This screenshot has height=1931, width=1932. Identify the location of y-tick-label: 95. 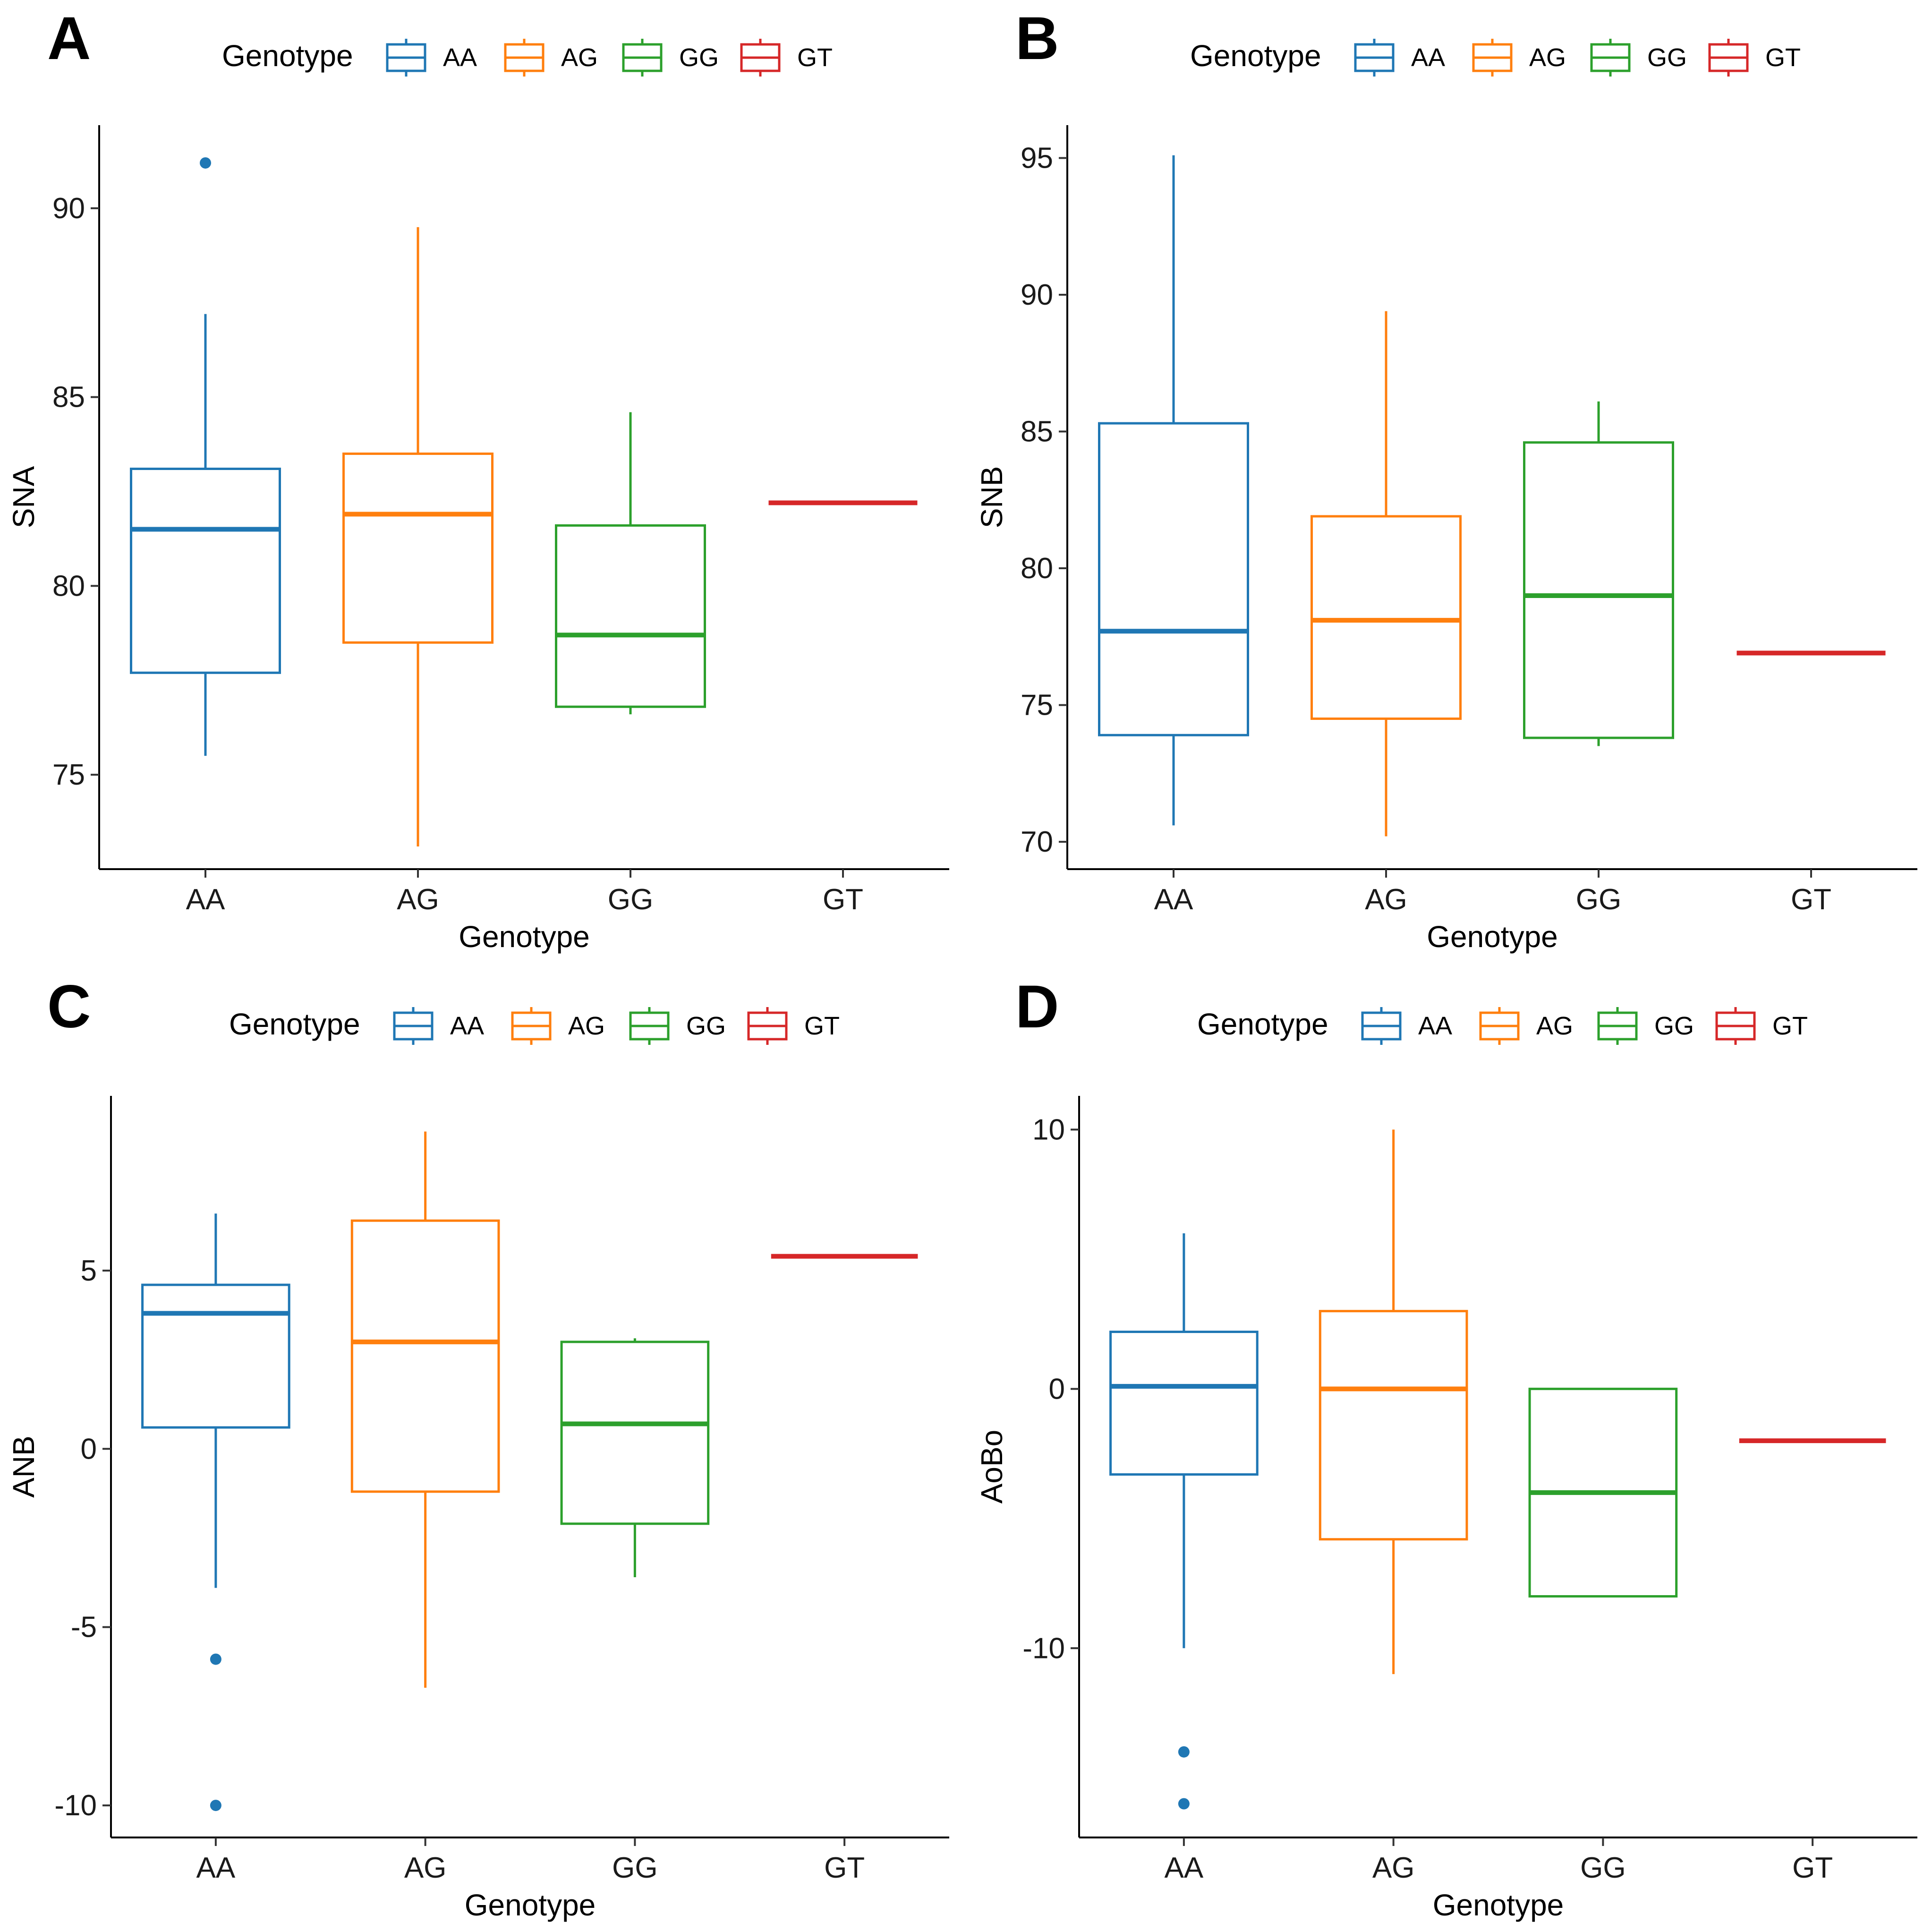
(1037, 158).